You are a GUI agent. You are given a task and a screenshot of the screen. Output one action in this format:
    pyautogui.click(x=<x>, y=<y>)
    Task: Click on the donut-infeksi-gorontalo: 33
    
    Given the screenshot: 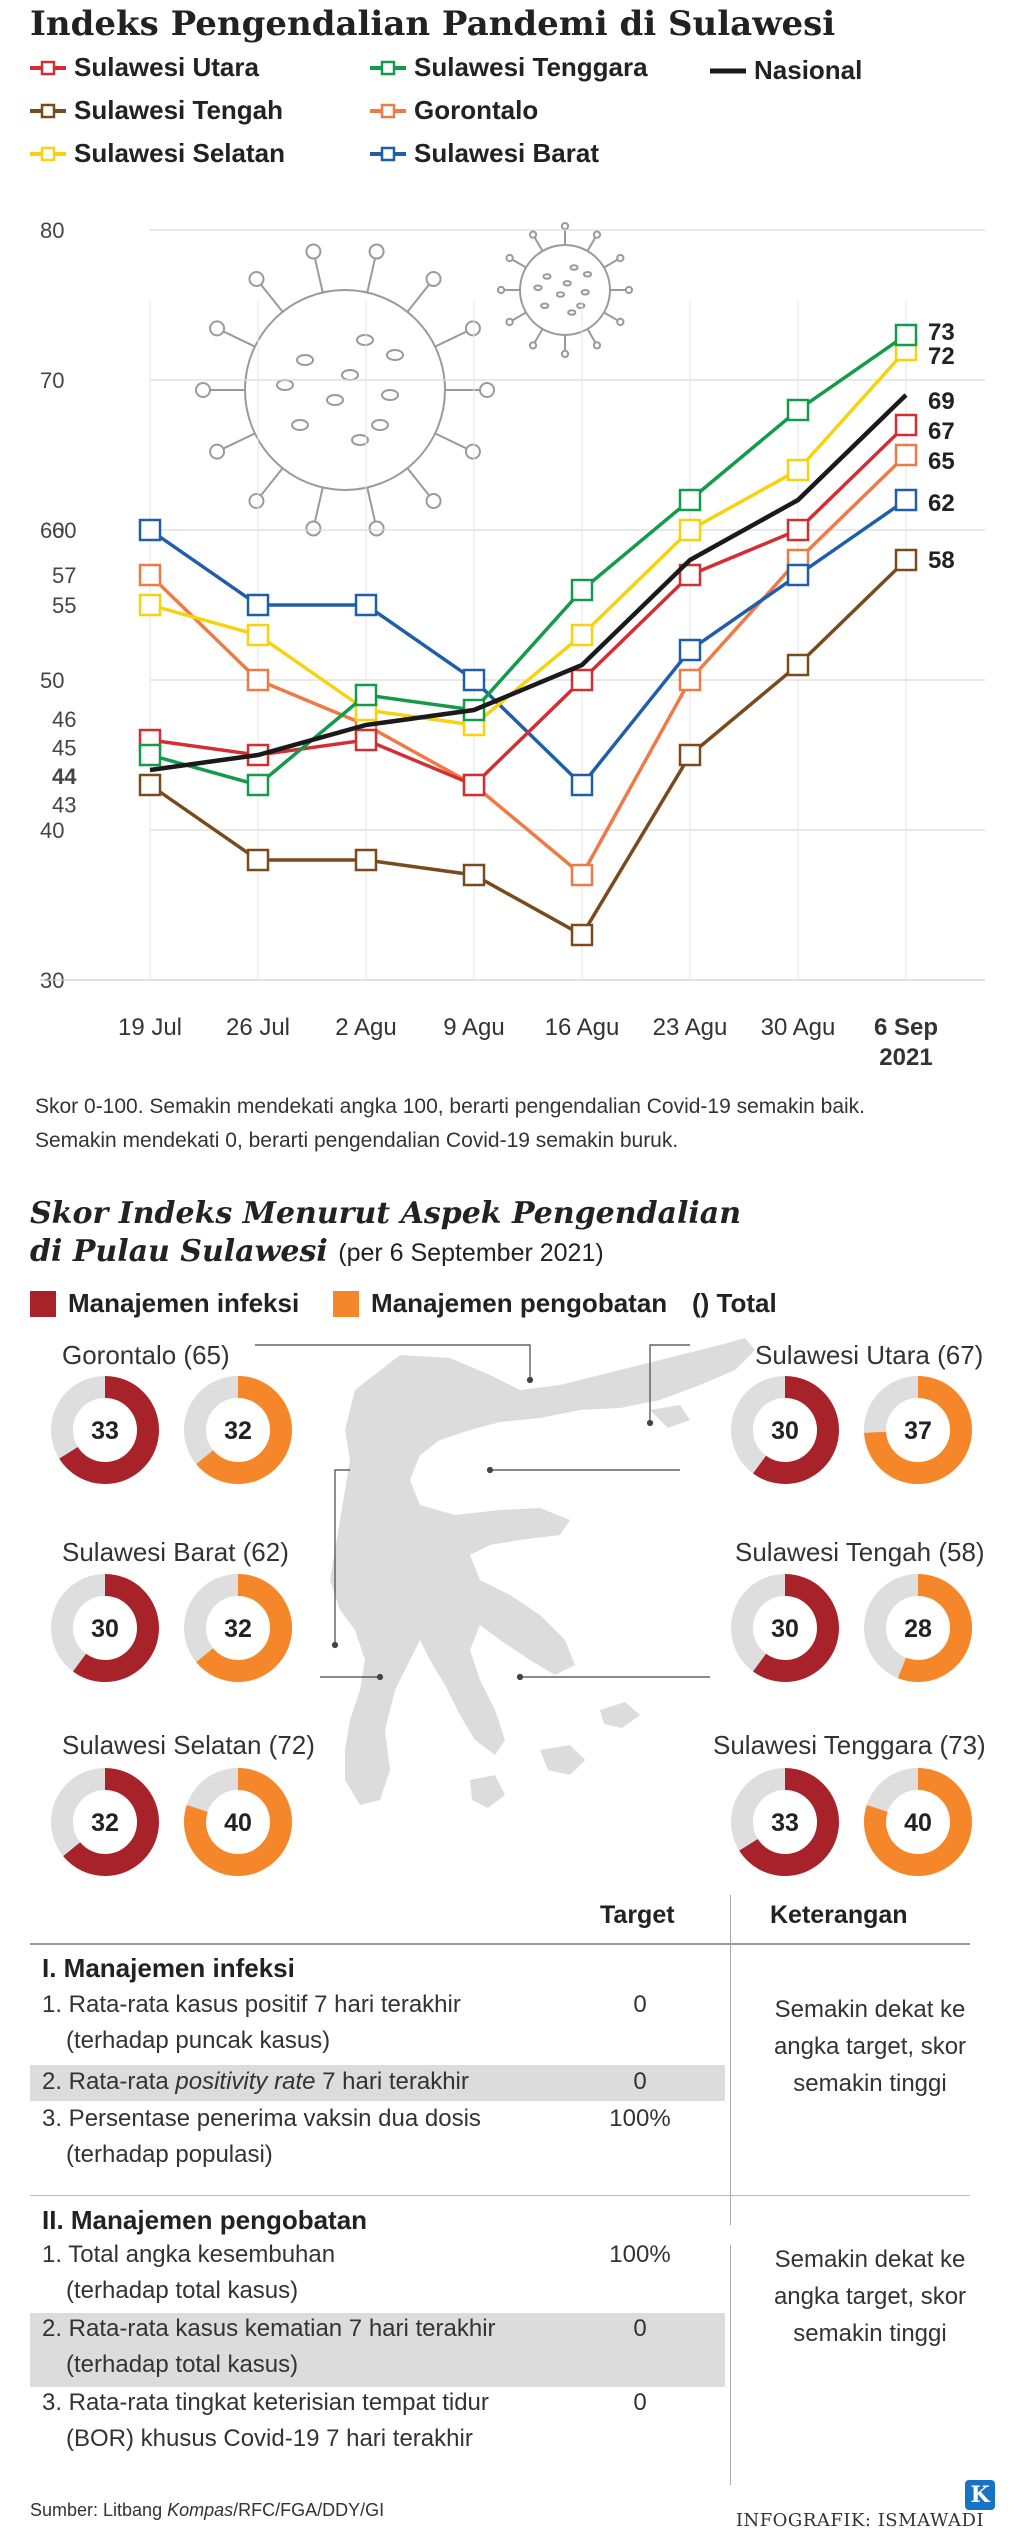 What is the action you would take?
    pyautogui.click(x=105, y=1430)
    